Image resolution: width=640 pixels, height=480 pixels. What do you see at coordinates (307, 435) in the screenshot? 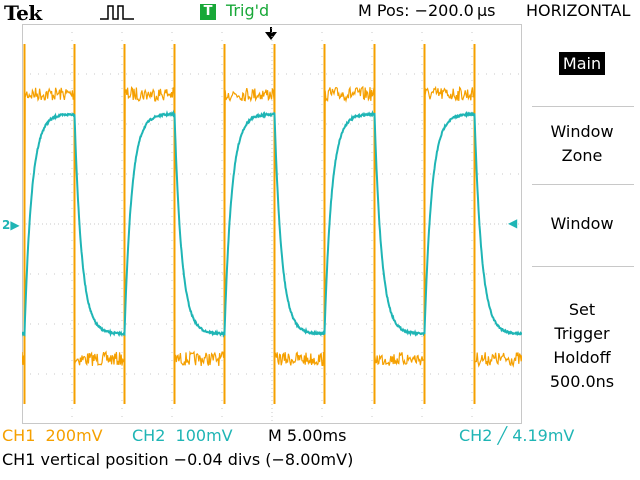
I see `timebase: M 5.00ms` at bounding box center [307, 435].